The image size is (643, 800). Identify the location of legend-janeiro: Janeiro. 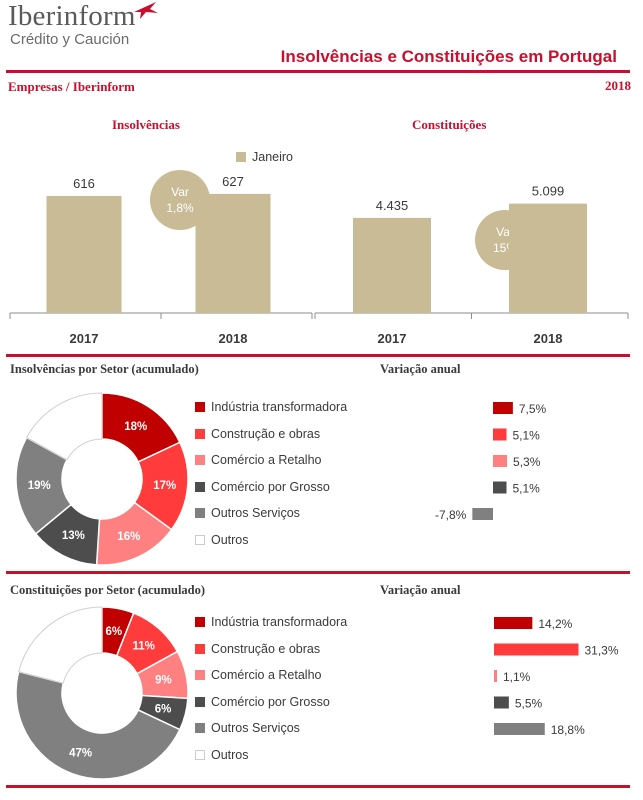
(264, 157).